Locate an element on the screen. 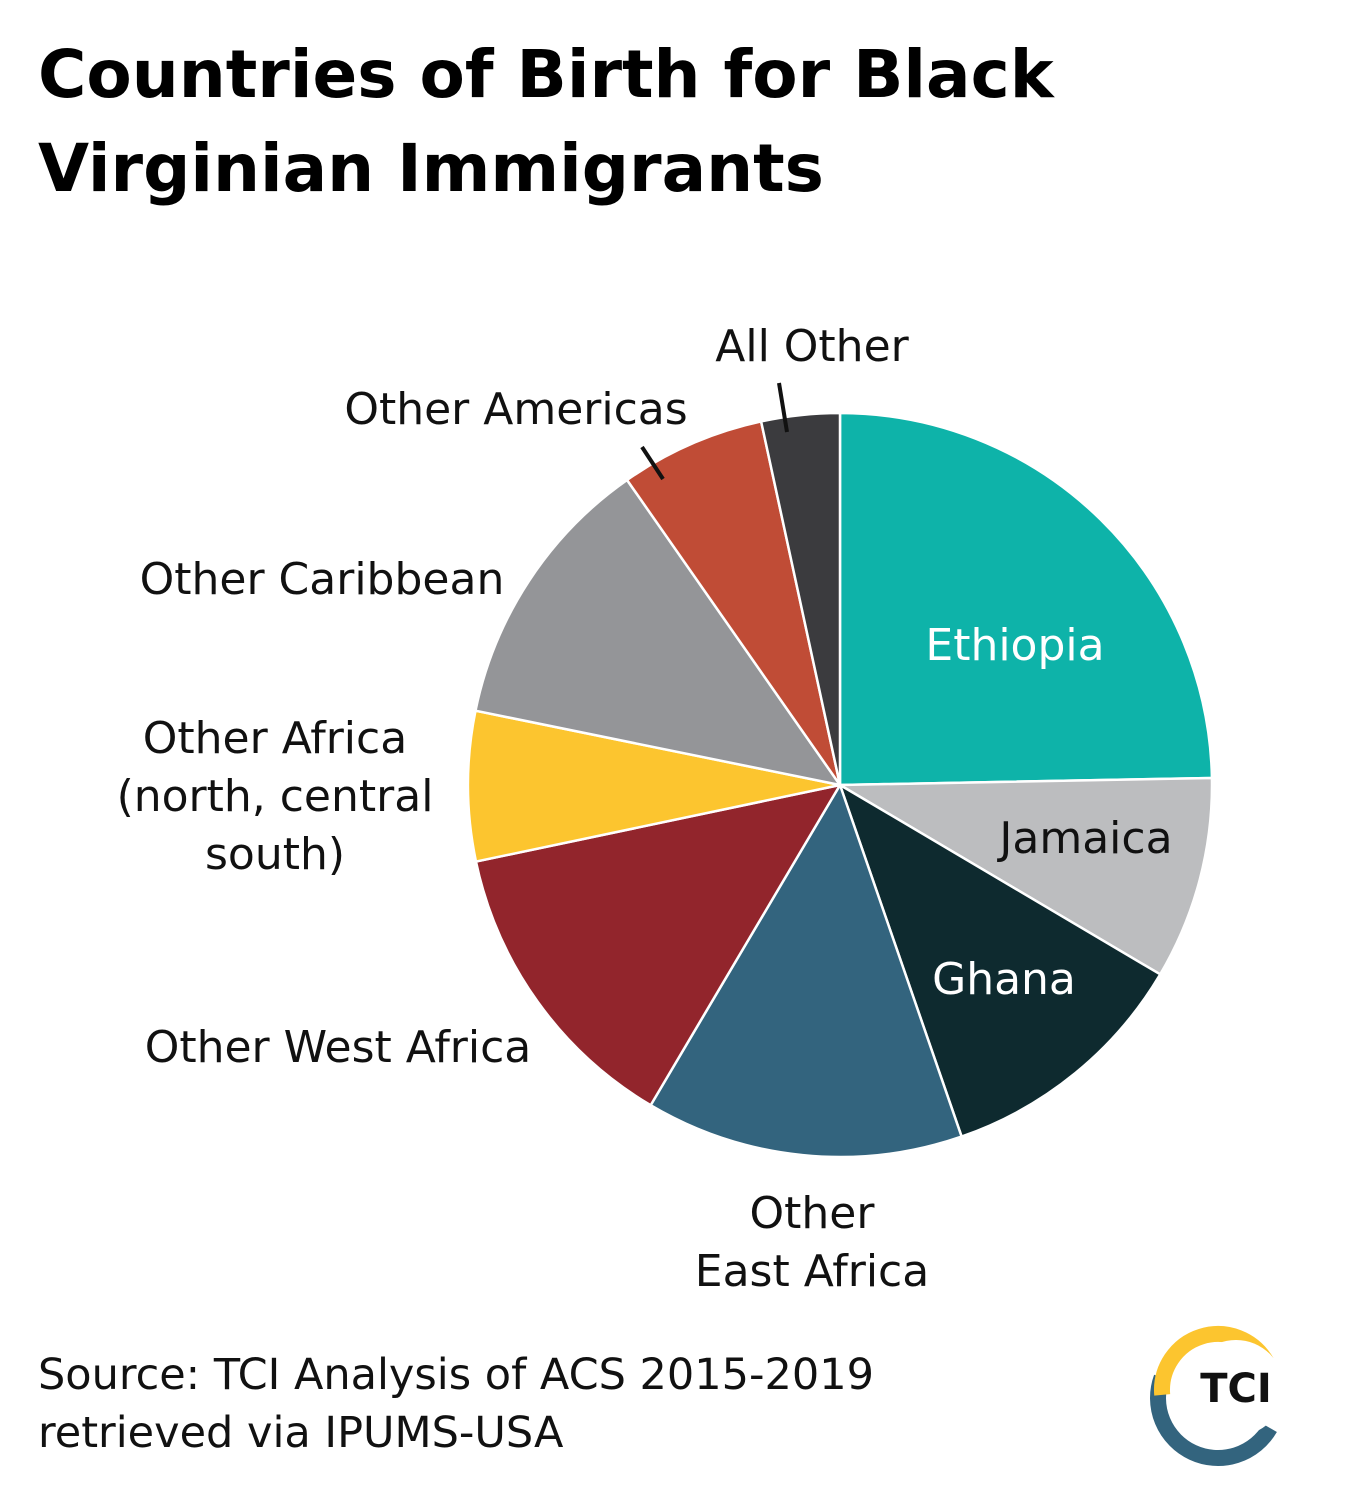 Image resolution: width=1355 pixels, height=1508 pixels. pie-slice-other-caribbean is located at coordinates (658, 632).